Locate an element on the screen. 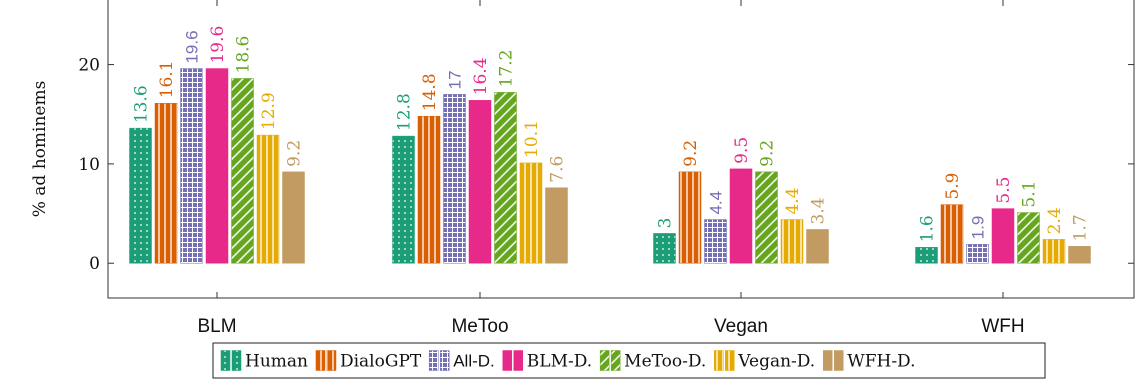  data-label: 1.7 is located at coordinates (1081, 227).